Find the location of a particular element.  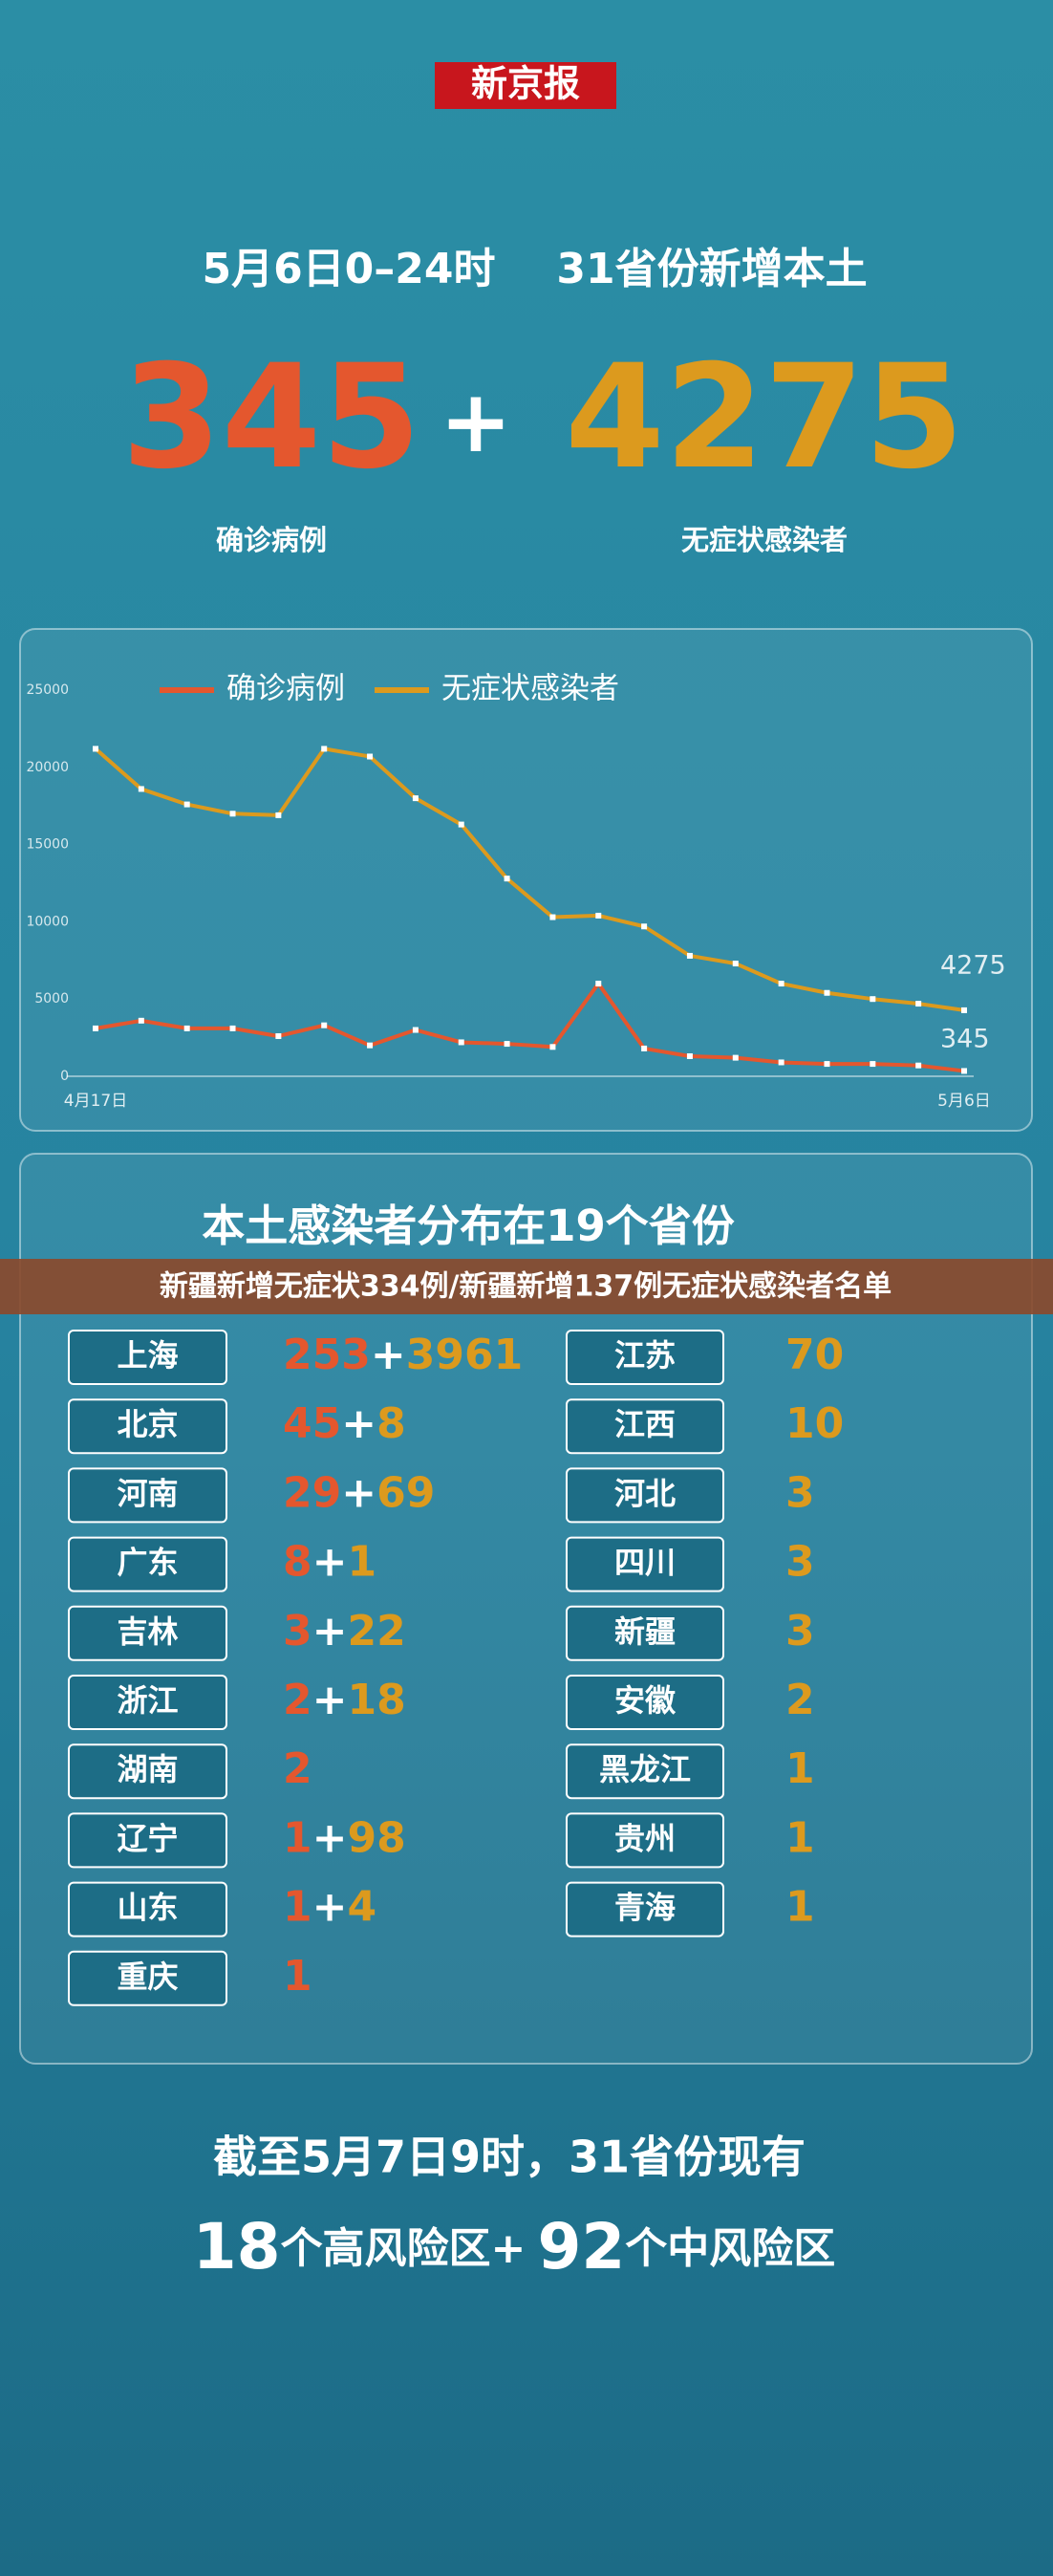

high-risk-count: 18 is located at coordinates (237, 2247).